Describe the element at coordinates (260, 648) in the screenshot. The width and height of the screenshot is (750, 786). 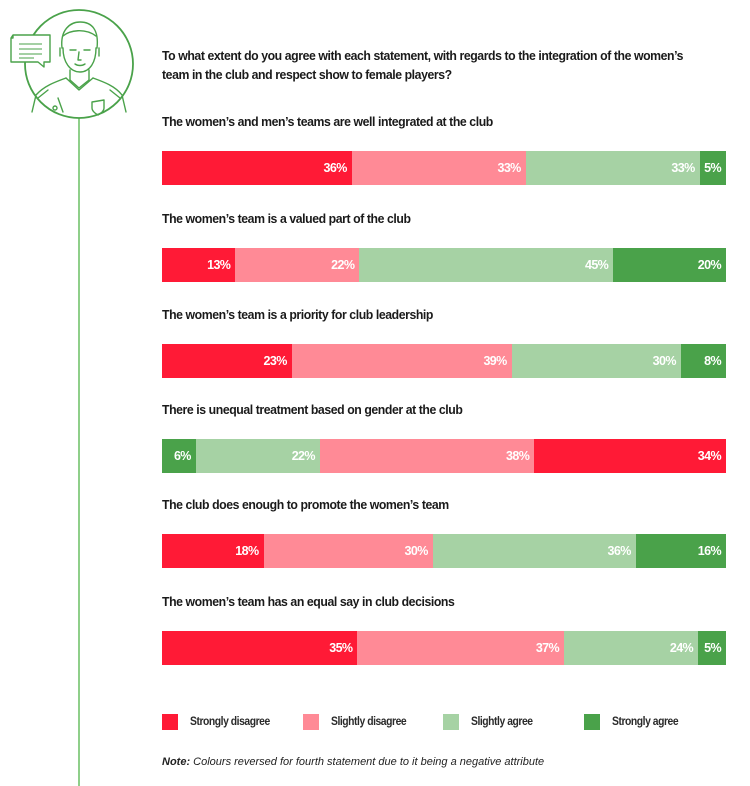
I see `bar-segment-strongly-disagree: 35%` at that location.